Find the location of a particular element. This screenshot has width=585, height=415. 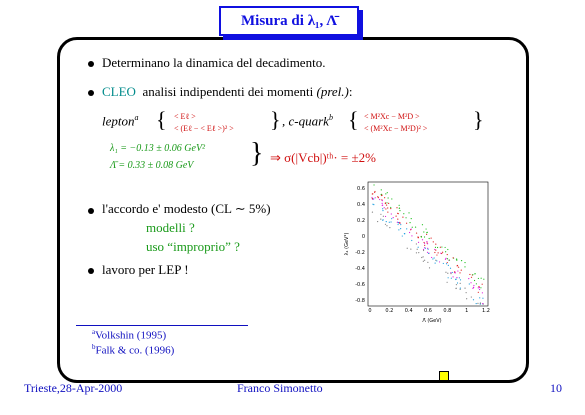

text: analisi indipendenti dei momenti is located at coordinates (228, 91).